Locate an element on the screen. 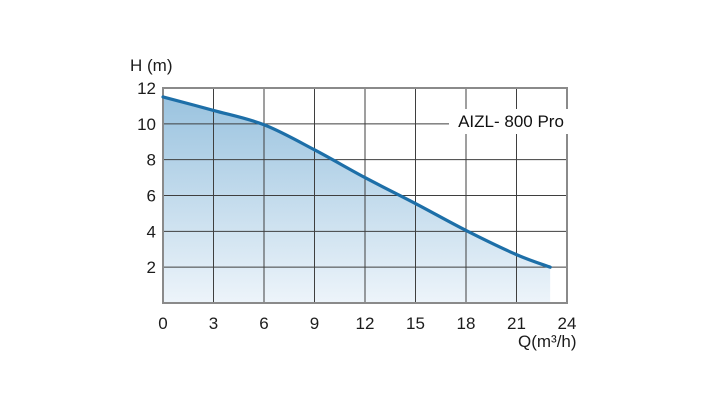 This screenshot has width=711, height=400. y-tick-label: 10 is located at coordinates (146, 124).